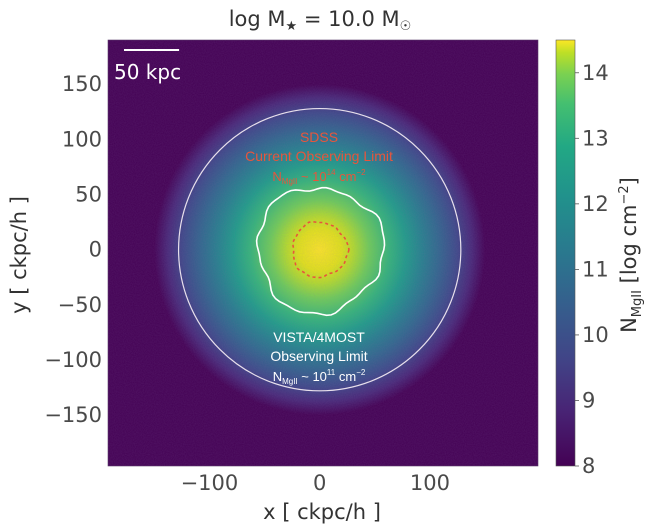  What do you see at coordinates (147, 72) in the screenshot?
I see `scale-bar-label: 50 kpc` at bounding box center [147, 72].